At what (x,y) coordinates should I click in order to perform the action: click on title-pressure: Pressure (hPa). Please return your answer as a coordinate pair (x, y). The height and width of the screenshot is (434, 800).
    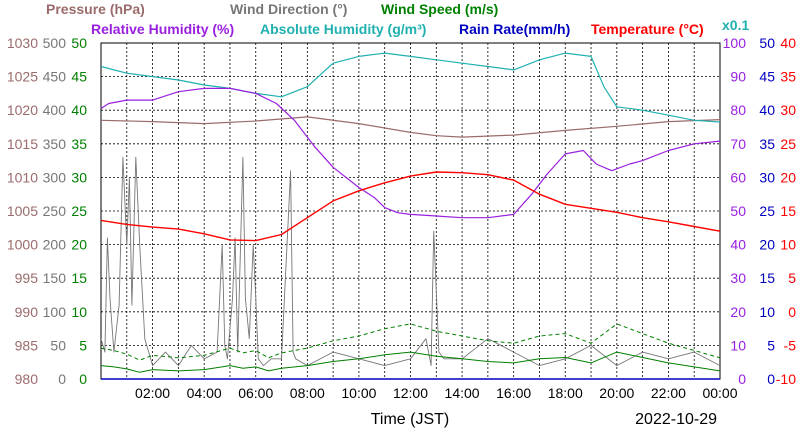
    Looking at the image, I should click on (95, 9).